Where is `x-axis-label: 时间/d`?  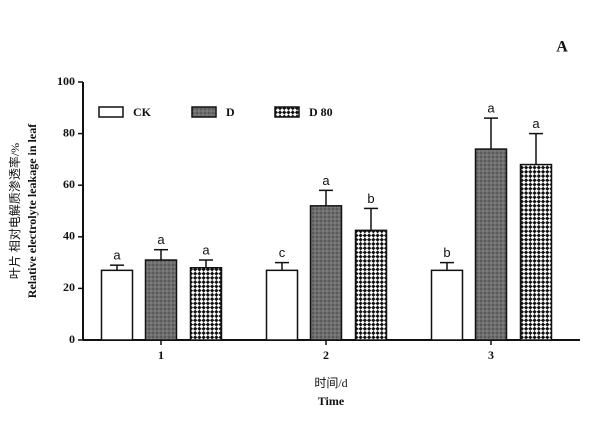
x-axis-label: 时间/d is located at coordinates (330, 383).